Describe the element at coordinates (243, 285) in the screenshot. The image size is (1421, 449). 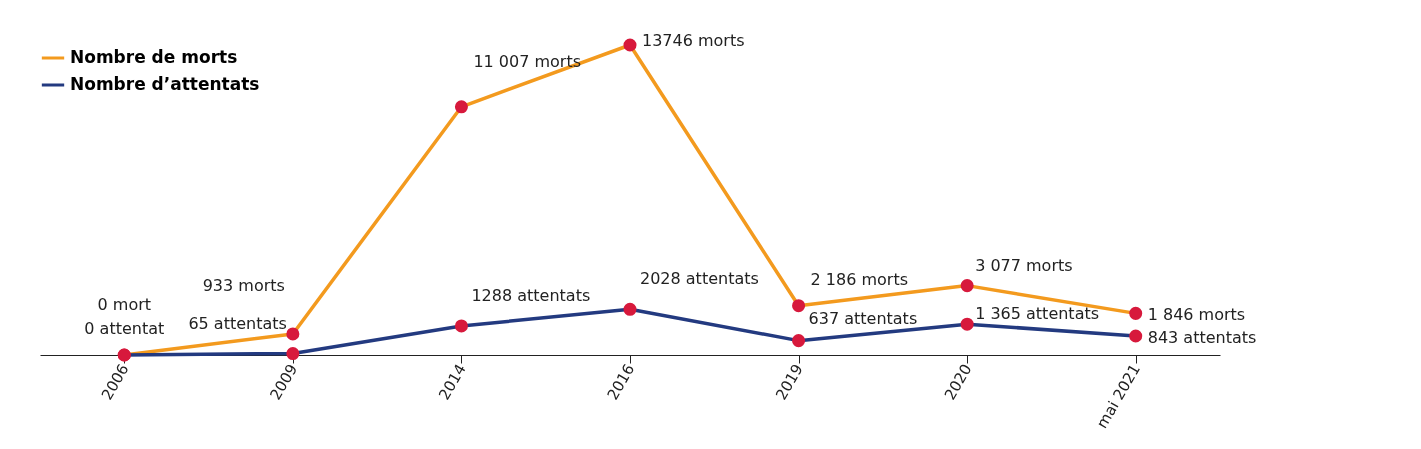
I see `data-label: 933 morts` at that location.